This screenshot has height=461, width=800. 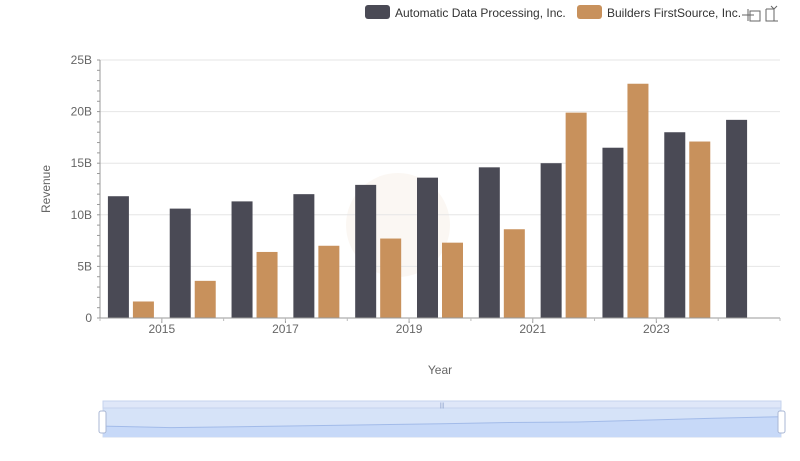 I want to click on bar-bfs-2015, so click(x=205, y=299).